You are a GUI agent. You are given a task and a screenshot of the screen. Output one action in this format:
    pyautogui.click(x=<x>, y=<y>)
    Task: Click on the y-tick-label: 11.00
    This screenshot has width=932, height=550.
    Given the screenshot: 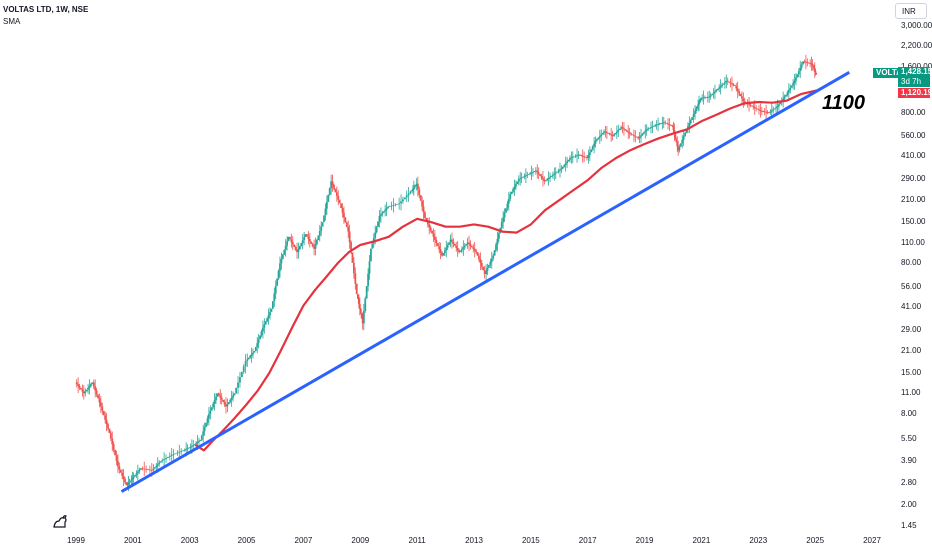 What is the action you would take?
    pyautogui.click(x=911, y=393)
    